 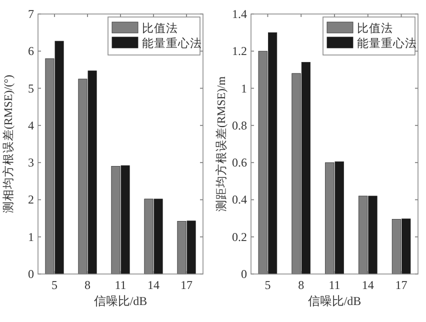 What do you see at coordinates (31, 14) in the screenshot?
I see `y-tick-label: 7` at bounding box center [31, 14].